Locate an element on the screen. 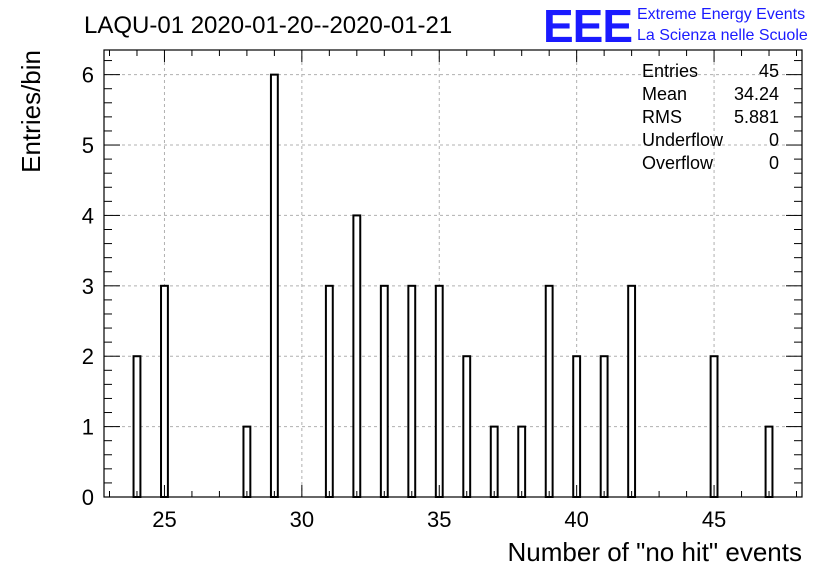  x-tick-label: 30 is located at coordinates (302, 519).